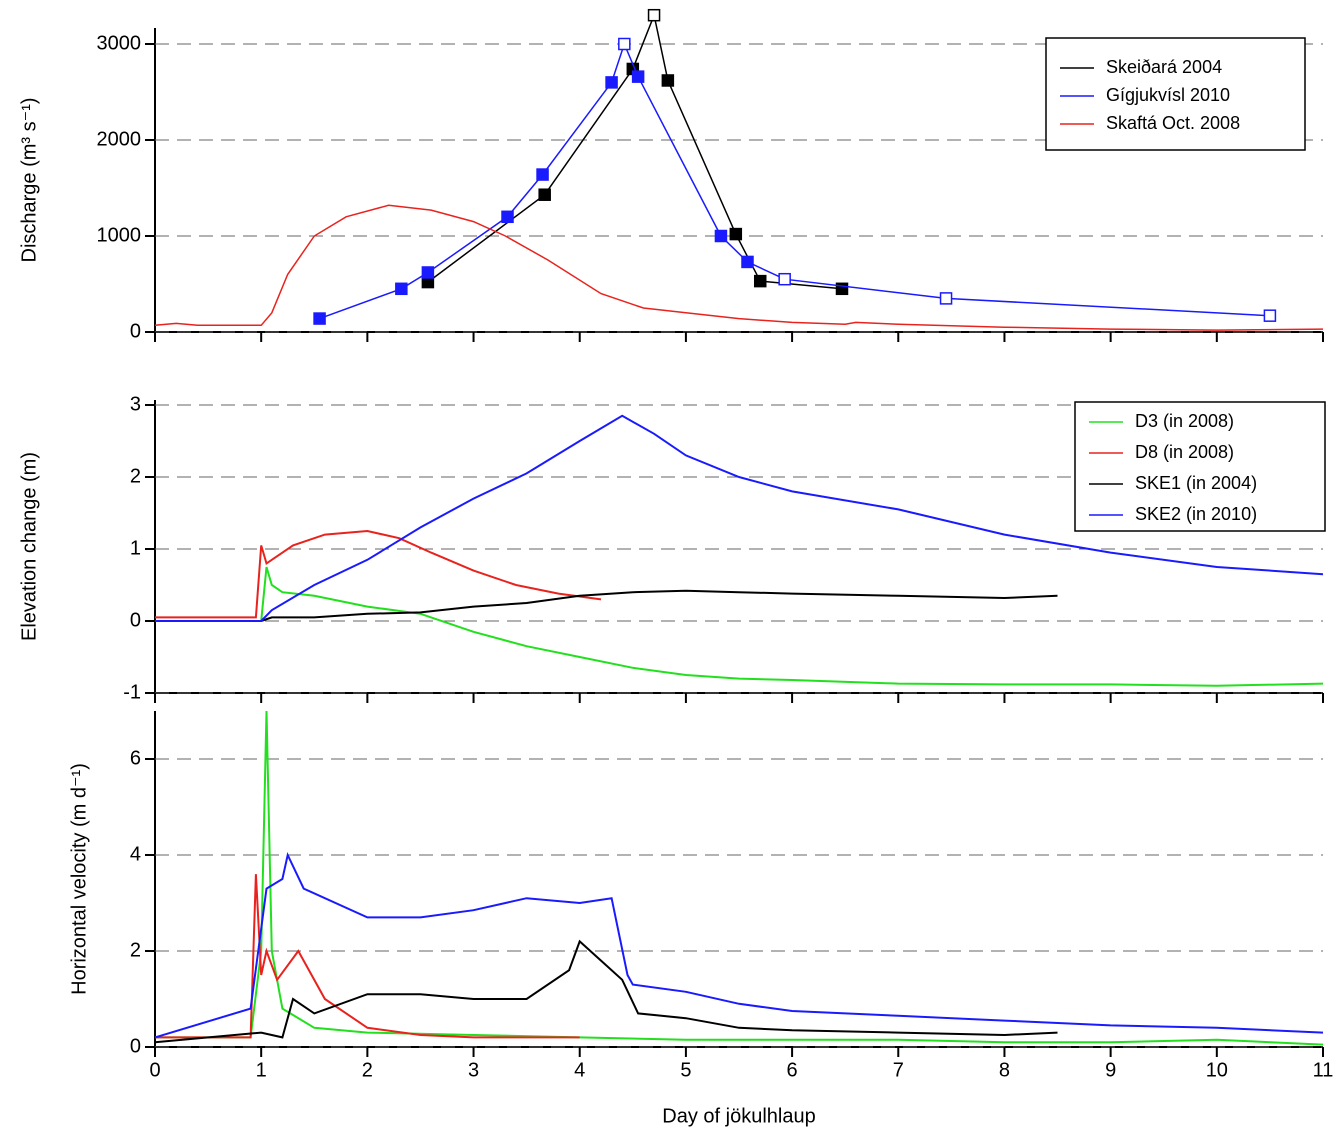 The width and height of the screenshot is (1338, 1131). What do you see at coordinates (135, 548) in the screenshot?
I see `y-tick-label: 1` at bounding box center [135, 548].